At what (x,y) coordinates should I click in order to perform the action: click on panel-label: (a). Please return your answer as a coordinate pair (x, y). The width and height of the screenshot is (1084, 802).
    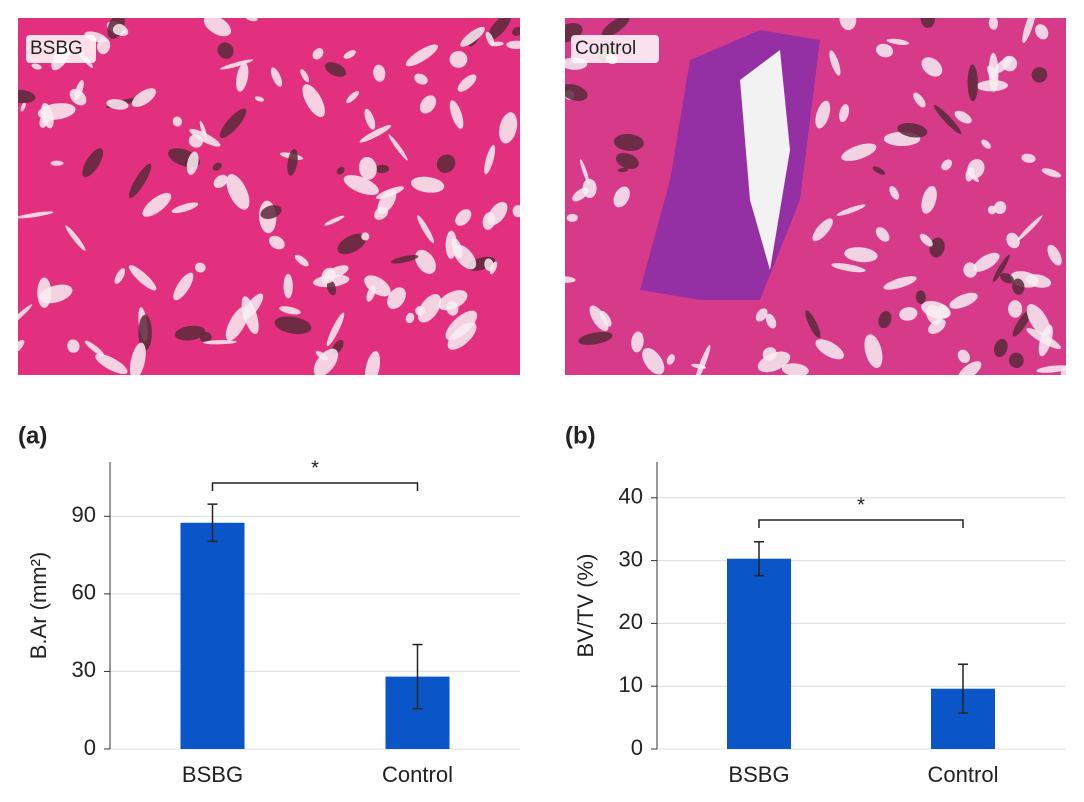
    Looking at the image, I should click on (32, 435).